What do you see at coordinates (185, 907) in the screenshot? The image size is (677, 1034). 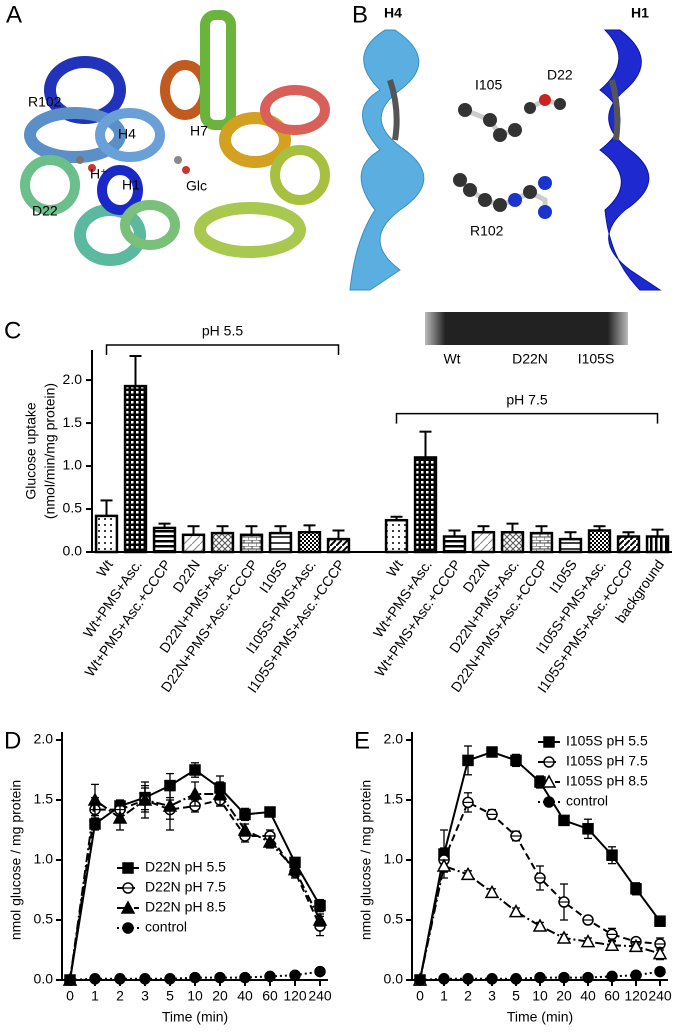 I see `legend-label: D22N pH 8.5` at bounding box center [185, 907].